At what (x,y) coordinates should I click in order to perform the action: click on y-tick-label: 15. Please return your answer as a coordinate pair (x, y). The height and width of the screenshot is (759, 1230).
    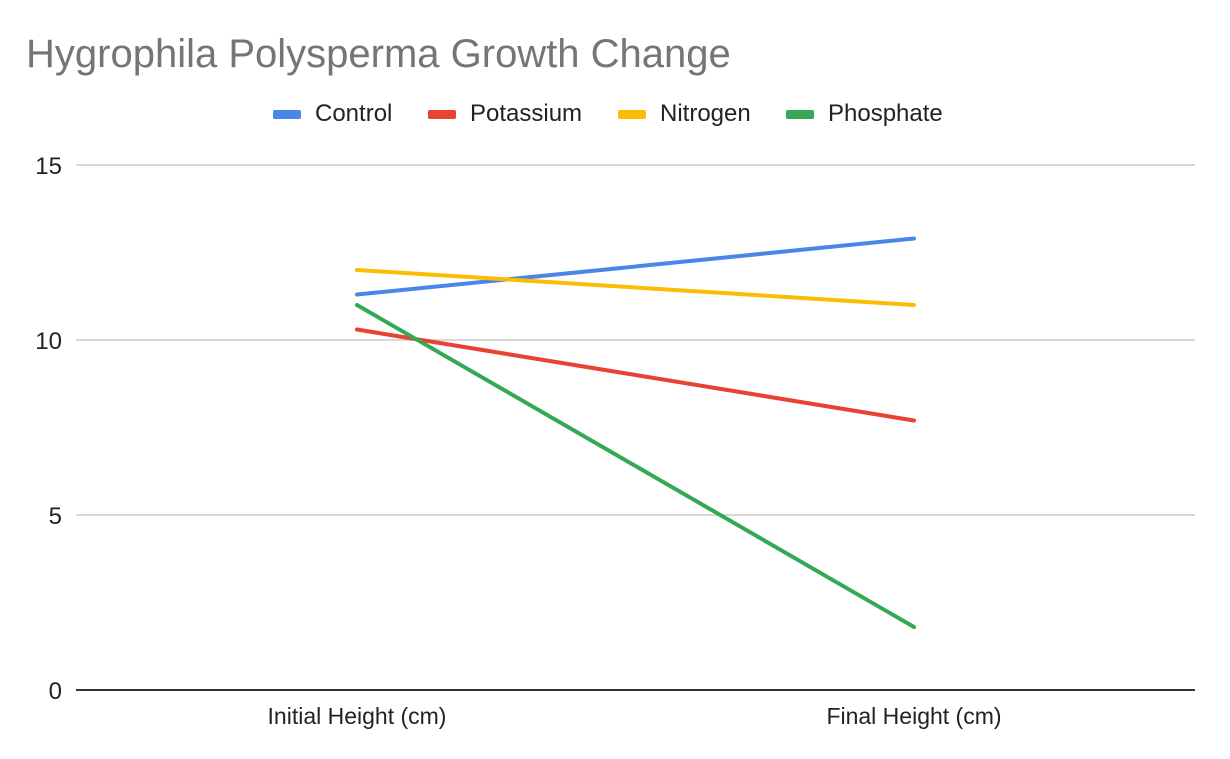
    Looking at the image, I should click on (48, 166).